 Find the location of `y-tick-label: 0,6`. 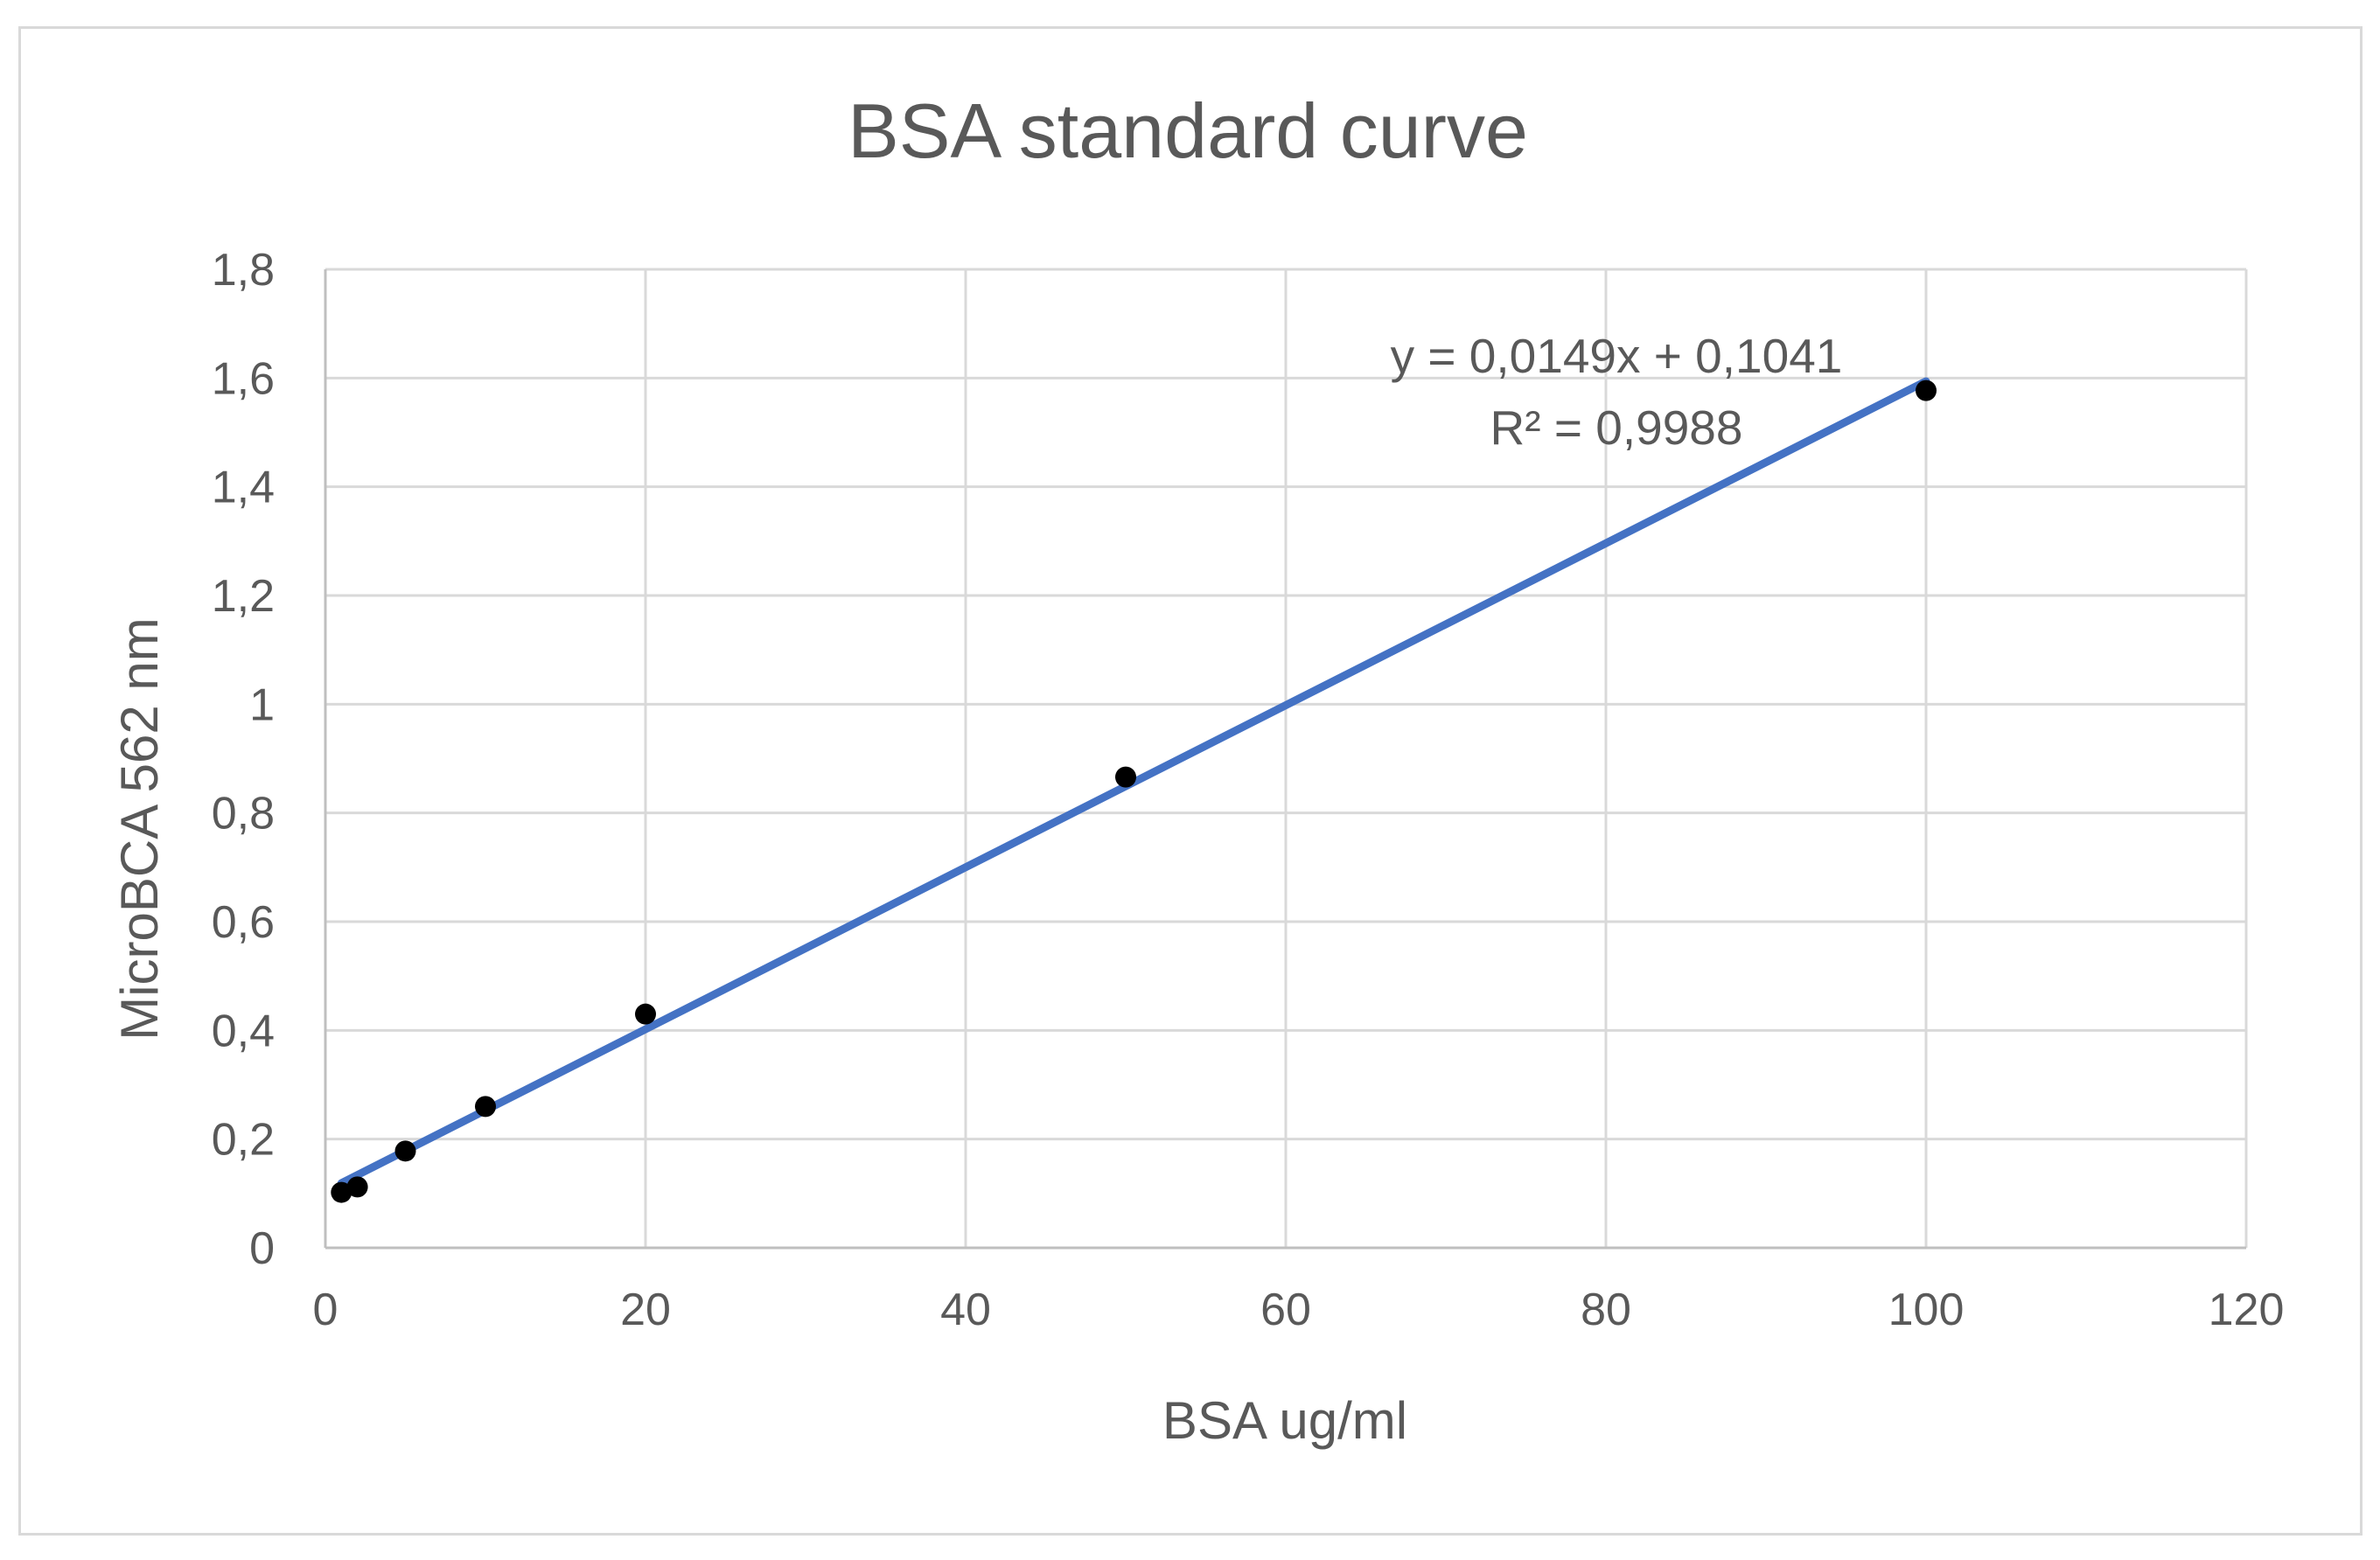

y-tick-label: 0,6 is located at coordinates (243, 922).